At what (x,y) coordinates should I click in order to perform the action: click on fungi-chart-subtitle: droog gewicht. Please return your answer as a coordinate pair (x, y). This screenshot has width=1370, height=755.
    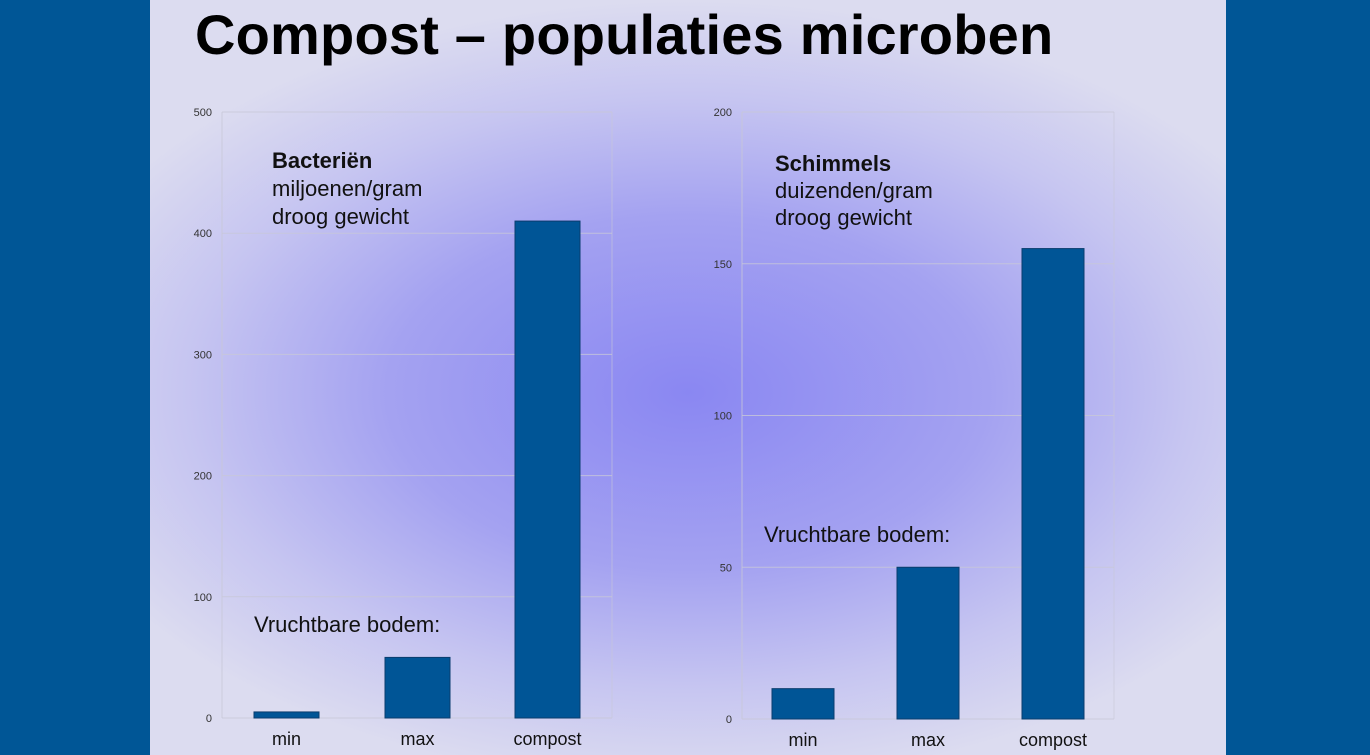
    Looking at the image, I should click on (843, 217).